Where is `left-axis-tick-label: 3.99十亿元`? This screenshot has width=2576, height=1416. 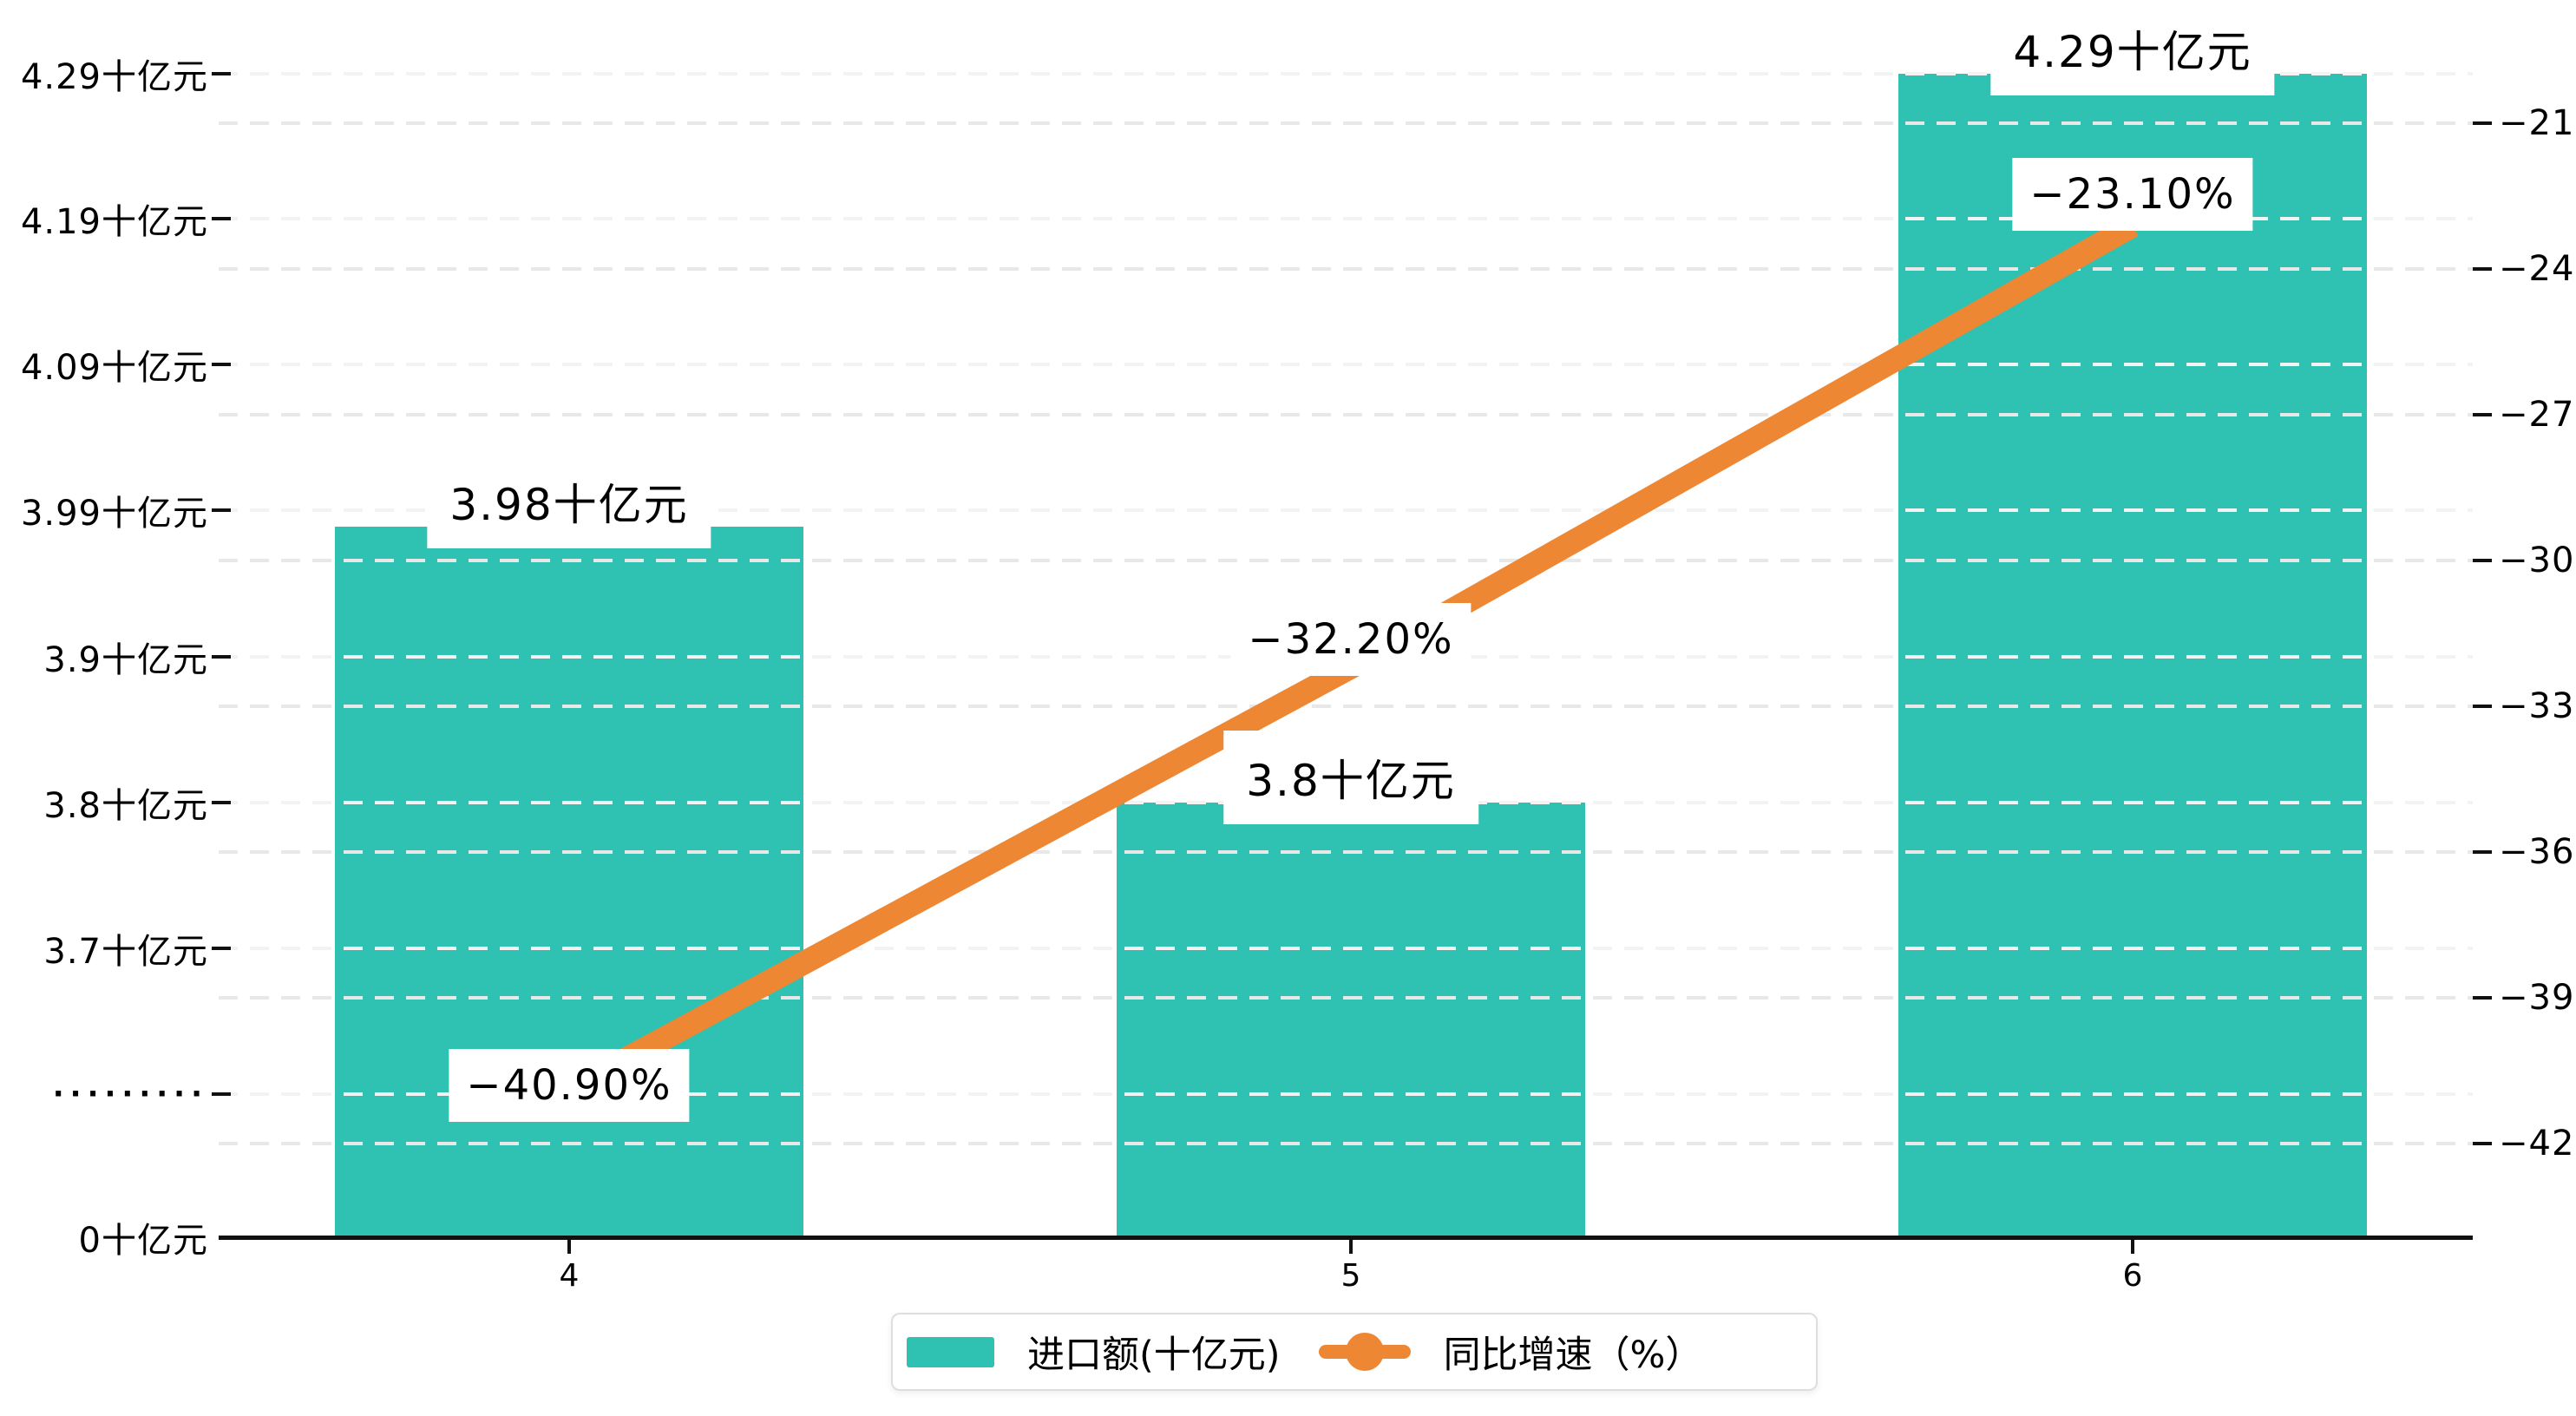
left-axis-tick-label: 3.99十亿元 is located at coordinates (114, 514).